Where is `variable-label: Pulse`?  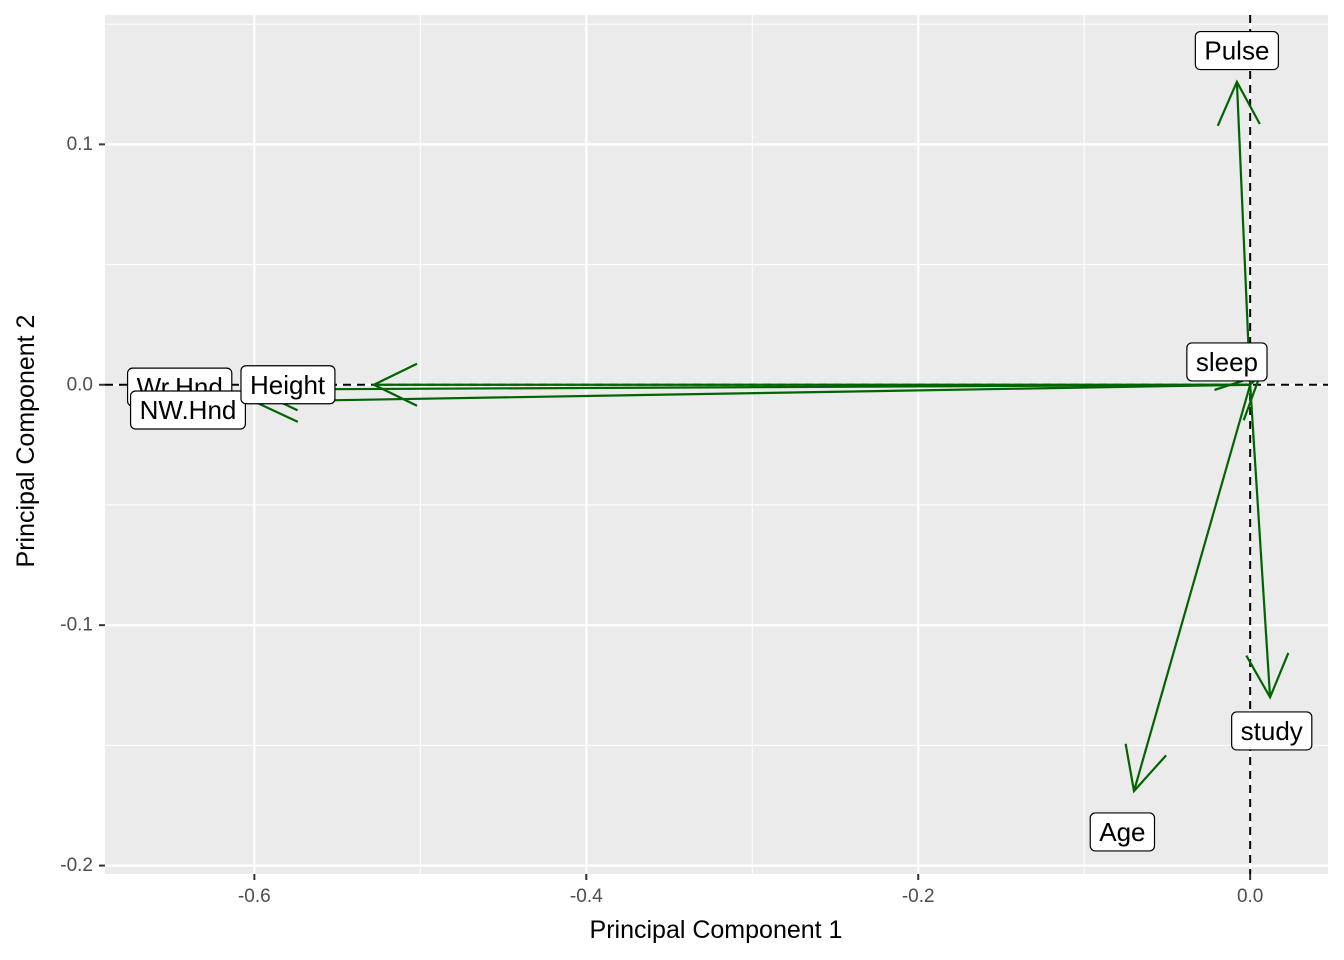
variable-label: Pulse is located at coordinates (1237, 50).